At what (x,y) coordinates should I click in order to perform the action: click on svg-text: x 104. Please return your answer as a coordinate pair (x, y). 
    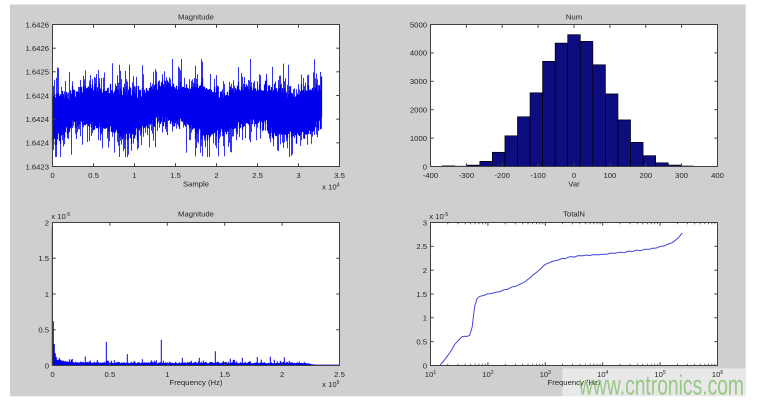
    Looking at the image, I should click on (331, 187).